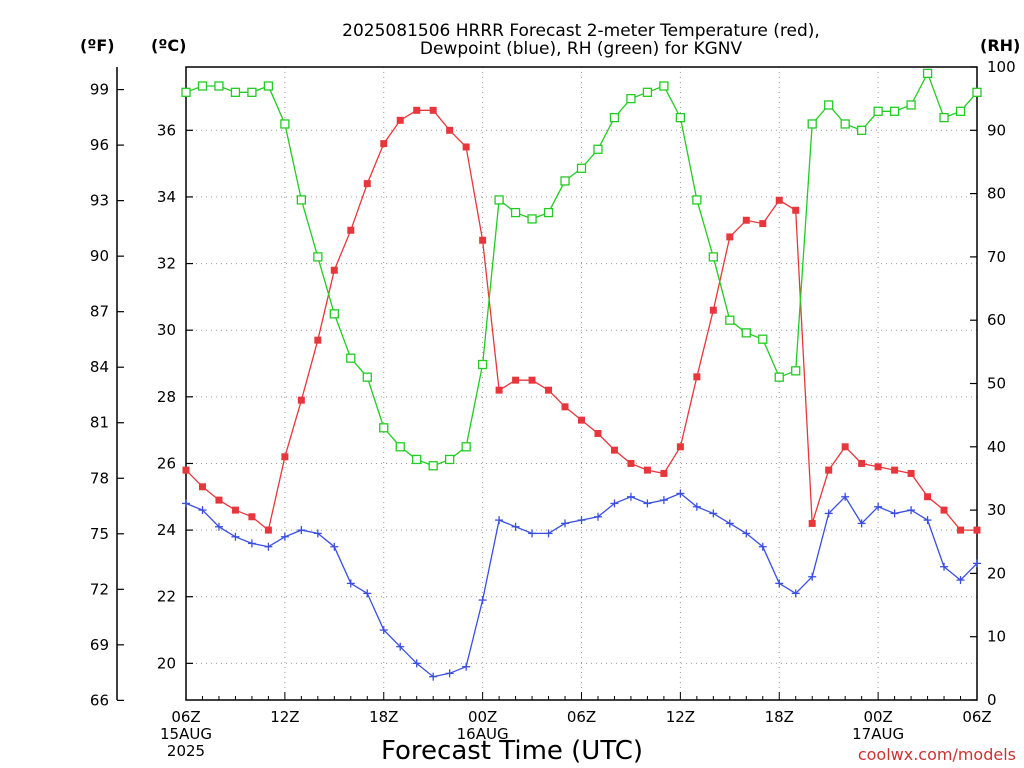  What do you see at coordinates (99, 645) in the screenshot?
I see `tick-label-fahrenheit: 69` at bounding box center [99, 645].